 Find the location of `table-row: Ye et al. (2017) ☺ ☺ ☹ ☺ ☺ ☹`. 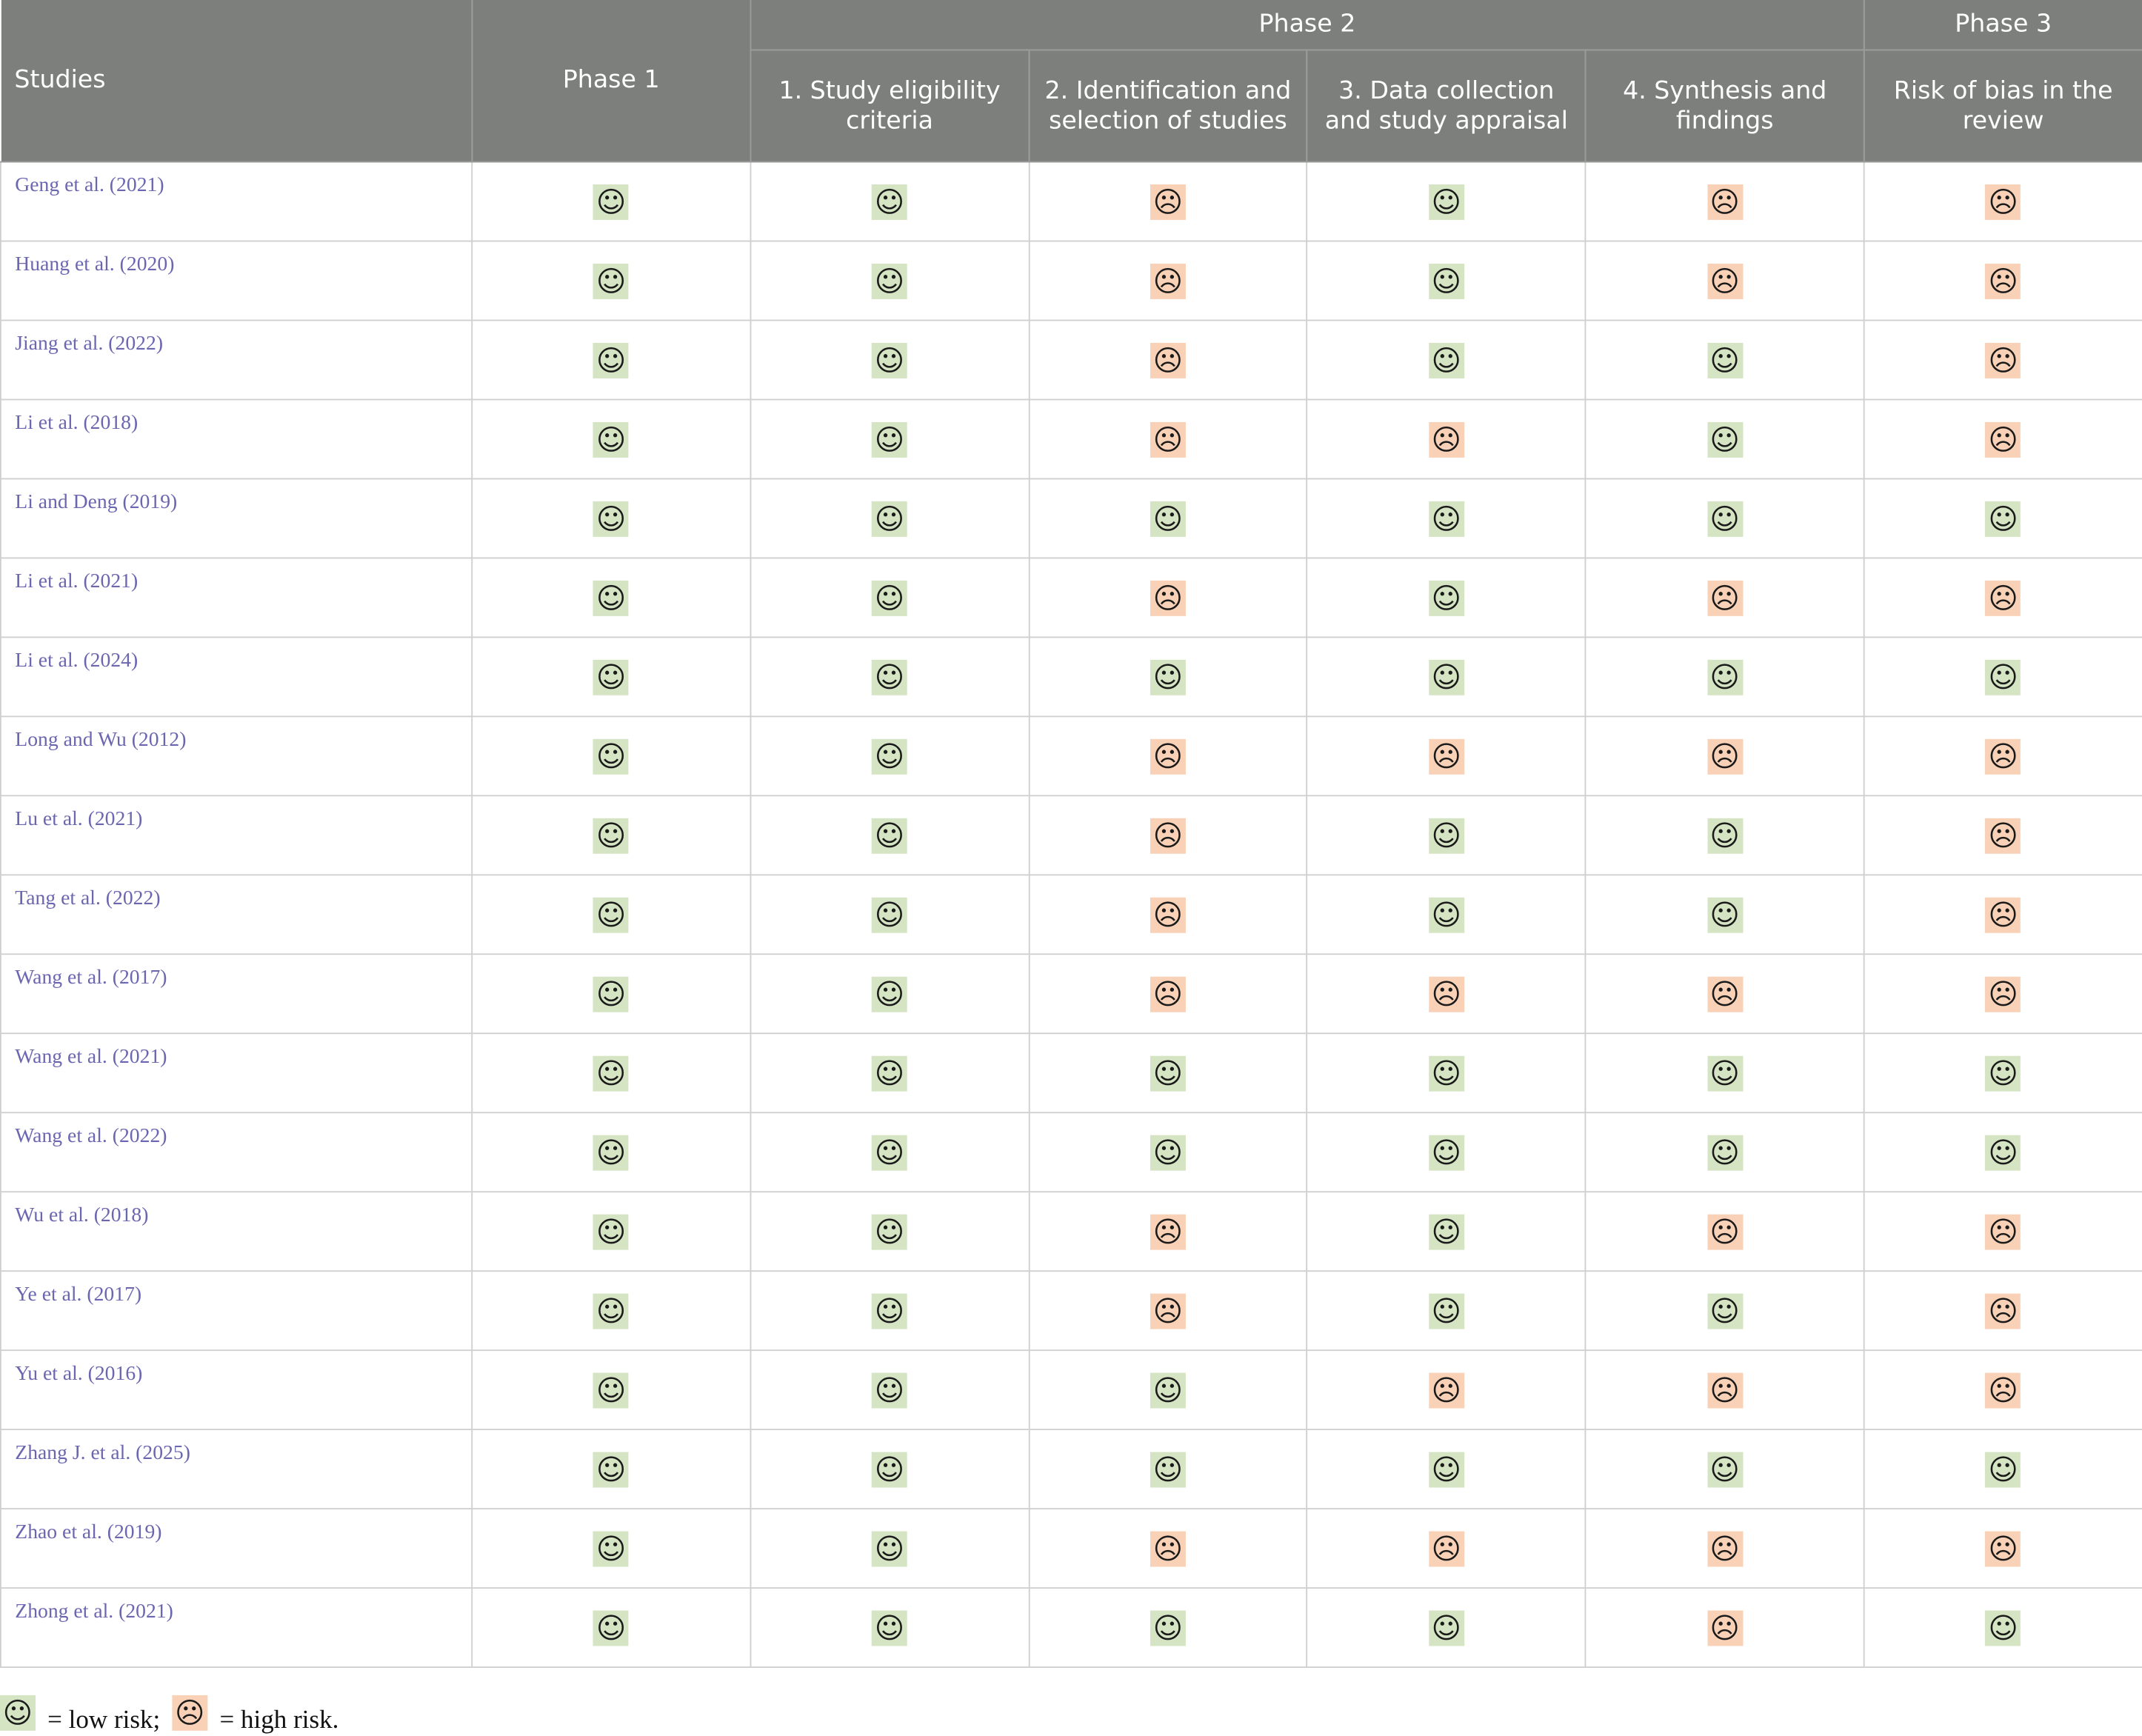

table-row: Ye et al. (2017) ☺ ☺ ☹ ☺ ☺ ☹ is located at coordinates (1071, 1311).